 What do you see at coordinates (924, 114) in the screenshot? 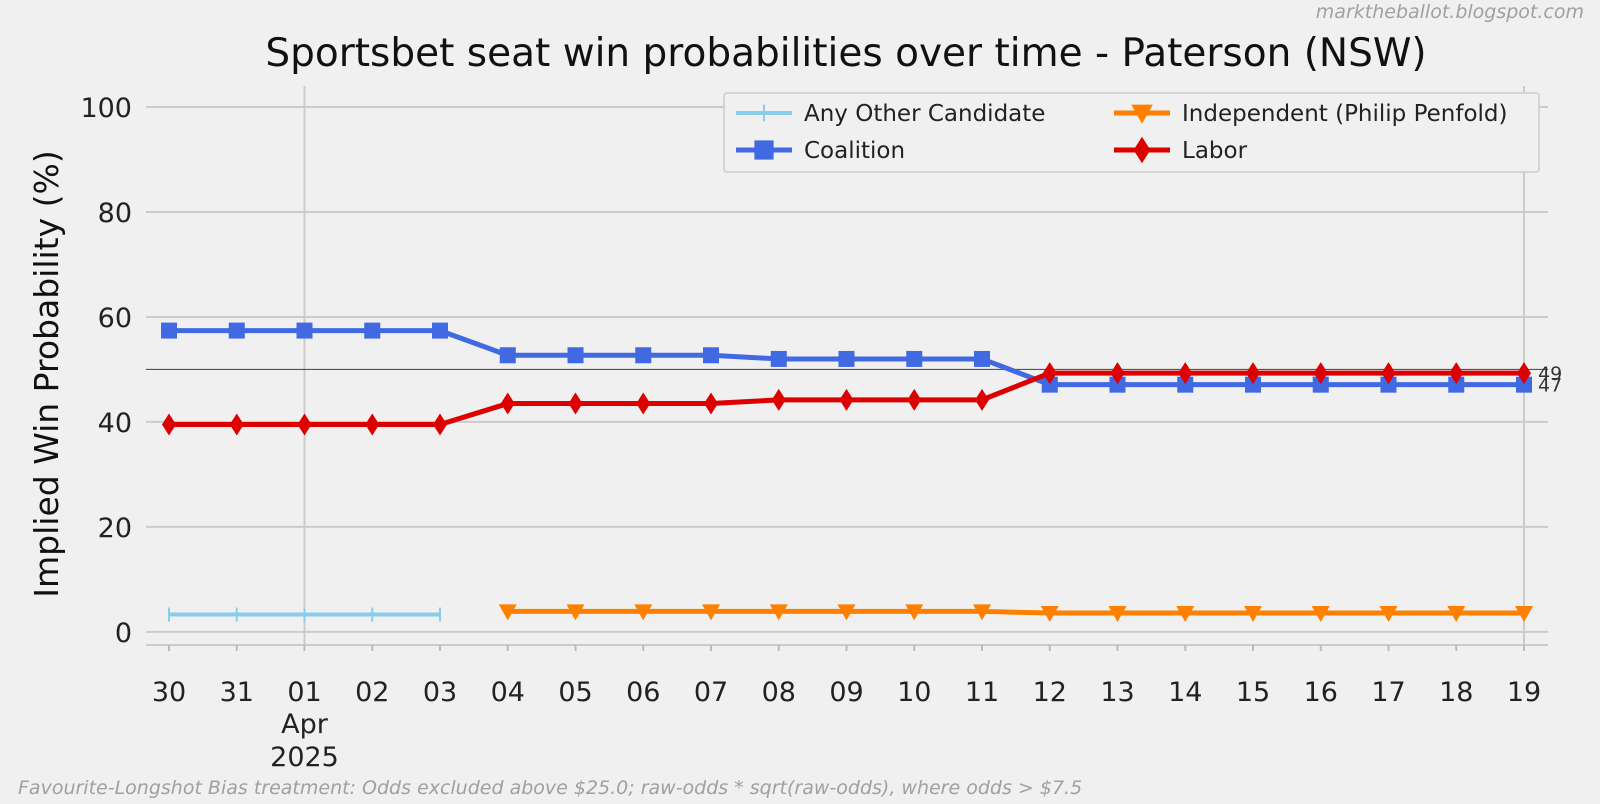
I see `legend-label: Any Other Candidate` at bounding box center [924, 114].